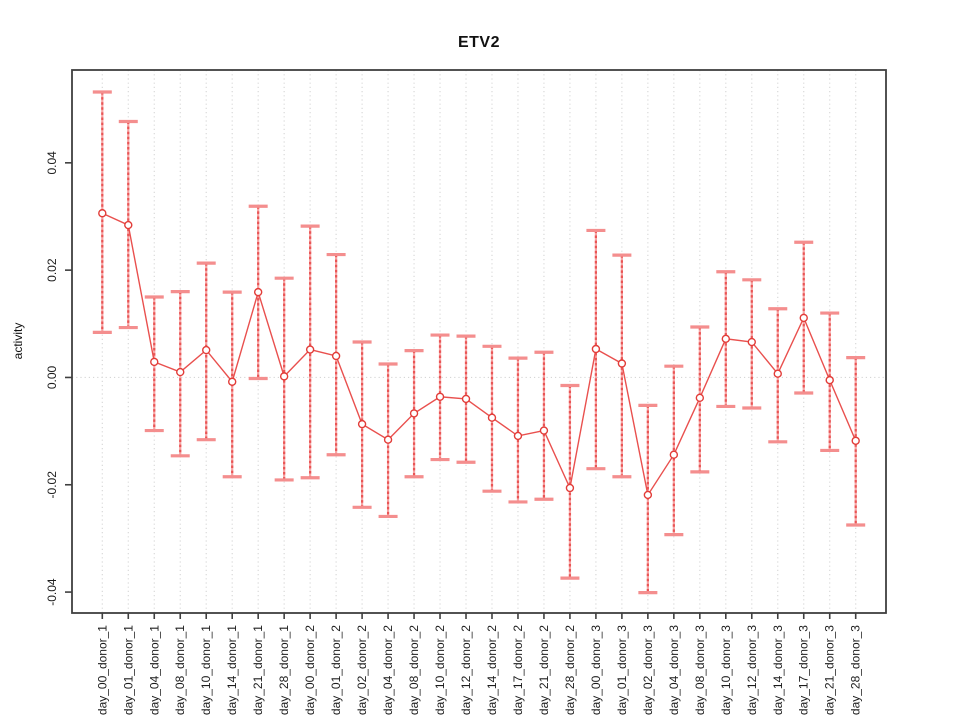  What do you see at coordinates (804, 670) in the screenshot?
I see `x-tick-label: day_17_donor_3` at bounding box center [804, 670].